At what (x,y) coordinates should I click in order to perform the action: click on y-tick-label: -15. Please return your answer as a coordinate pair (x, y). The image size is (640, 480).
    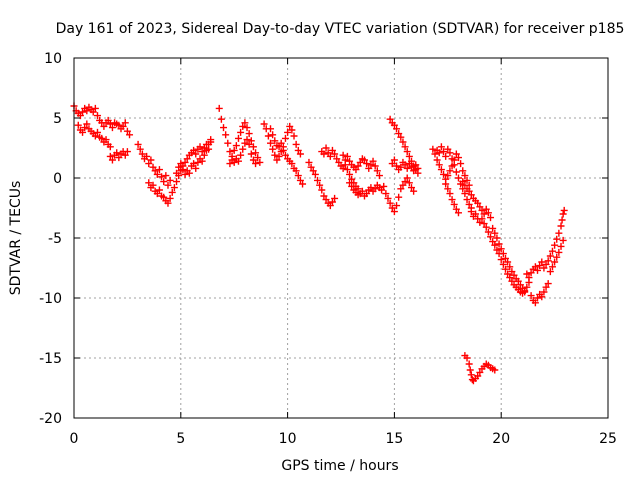
    Looking at the image, I should click on (50, 359).